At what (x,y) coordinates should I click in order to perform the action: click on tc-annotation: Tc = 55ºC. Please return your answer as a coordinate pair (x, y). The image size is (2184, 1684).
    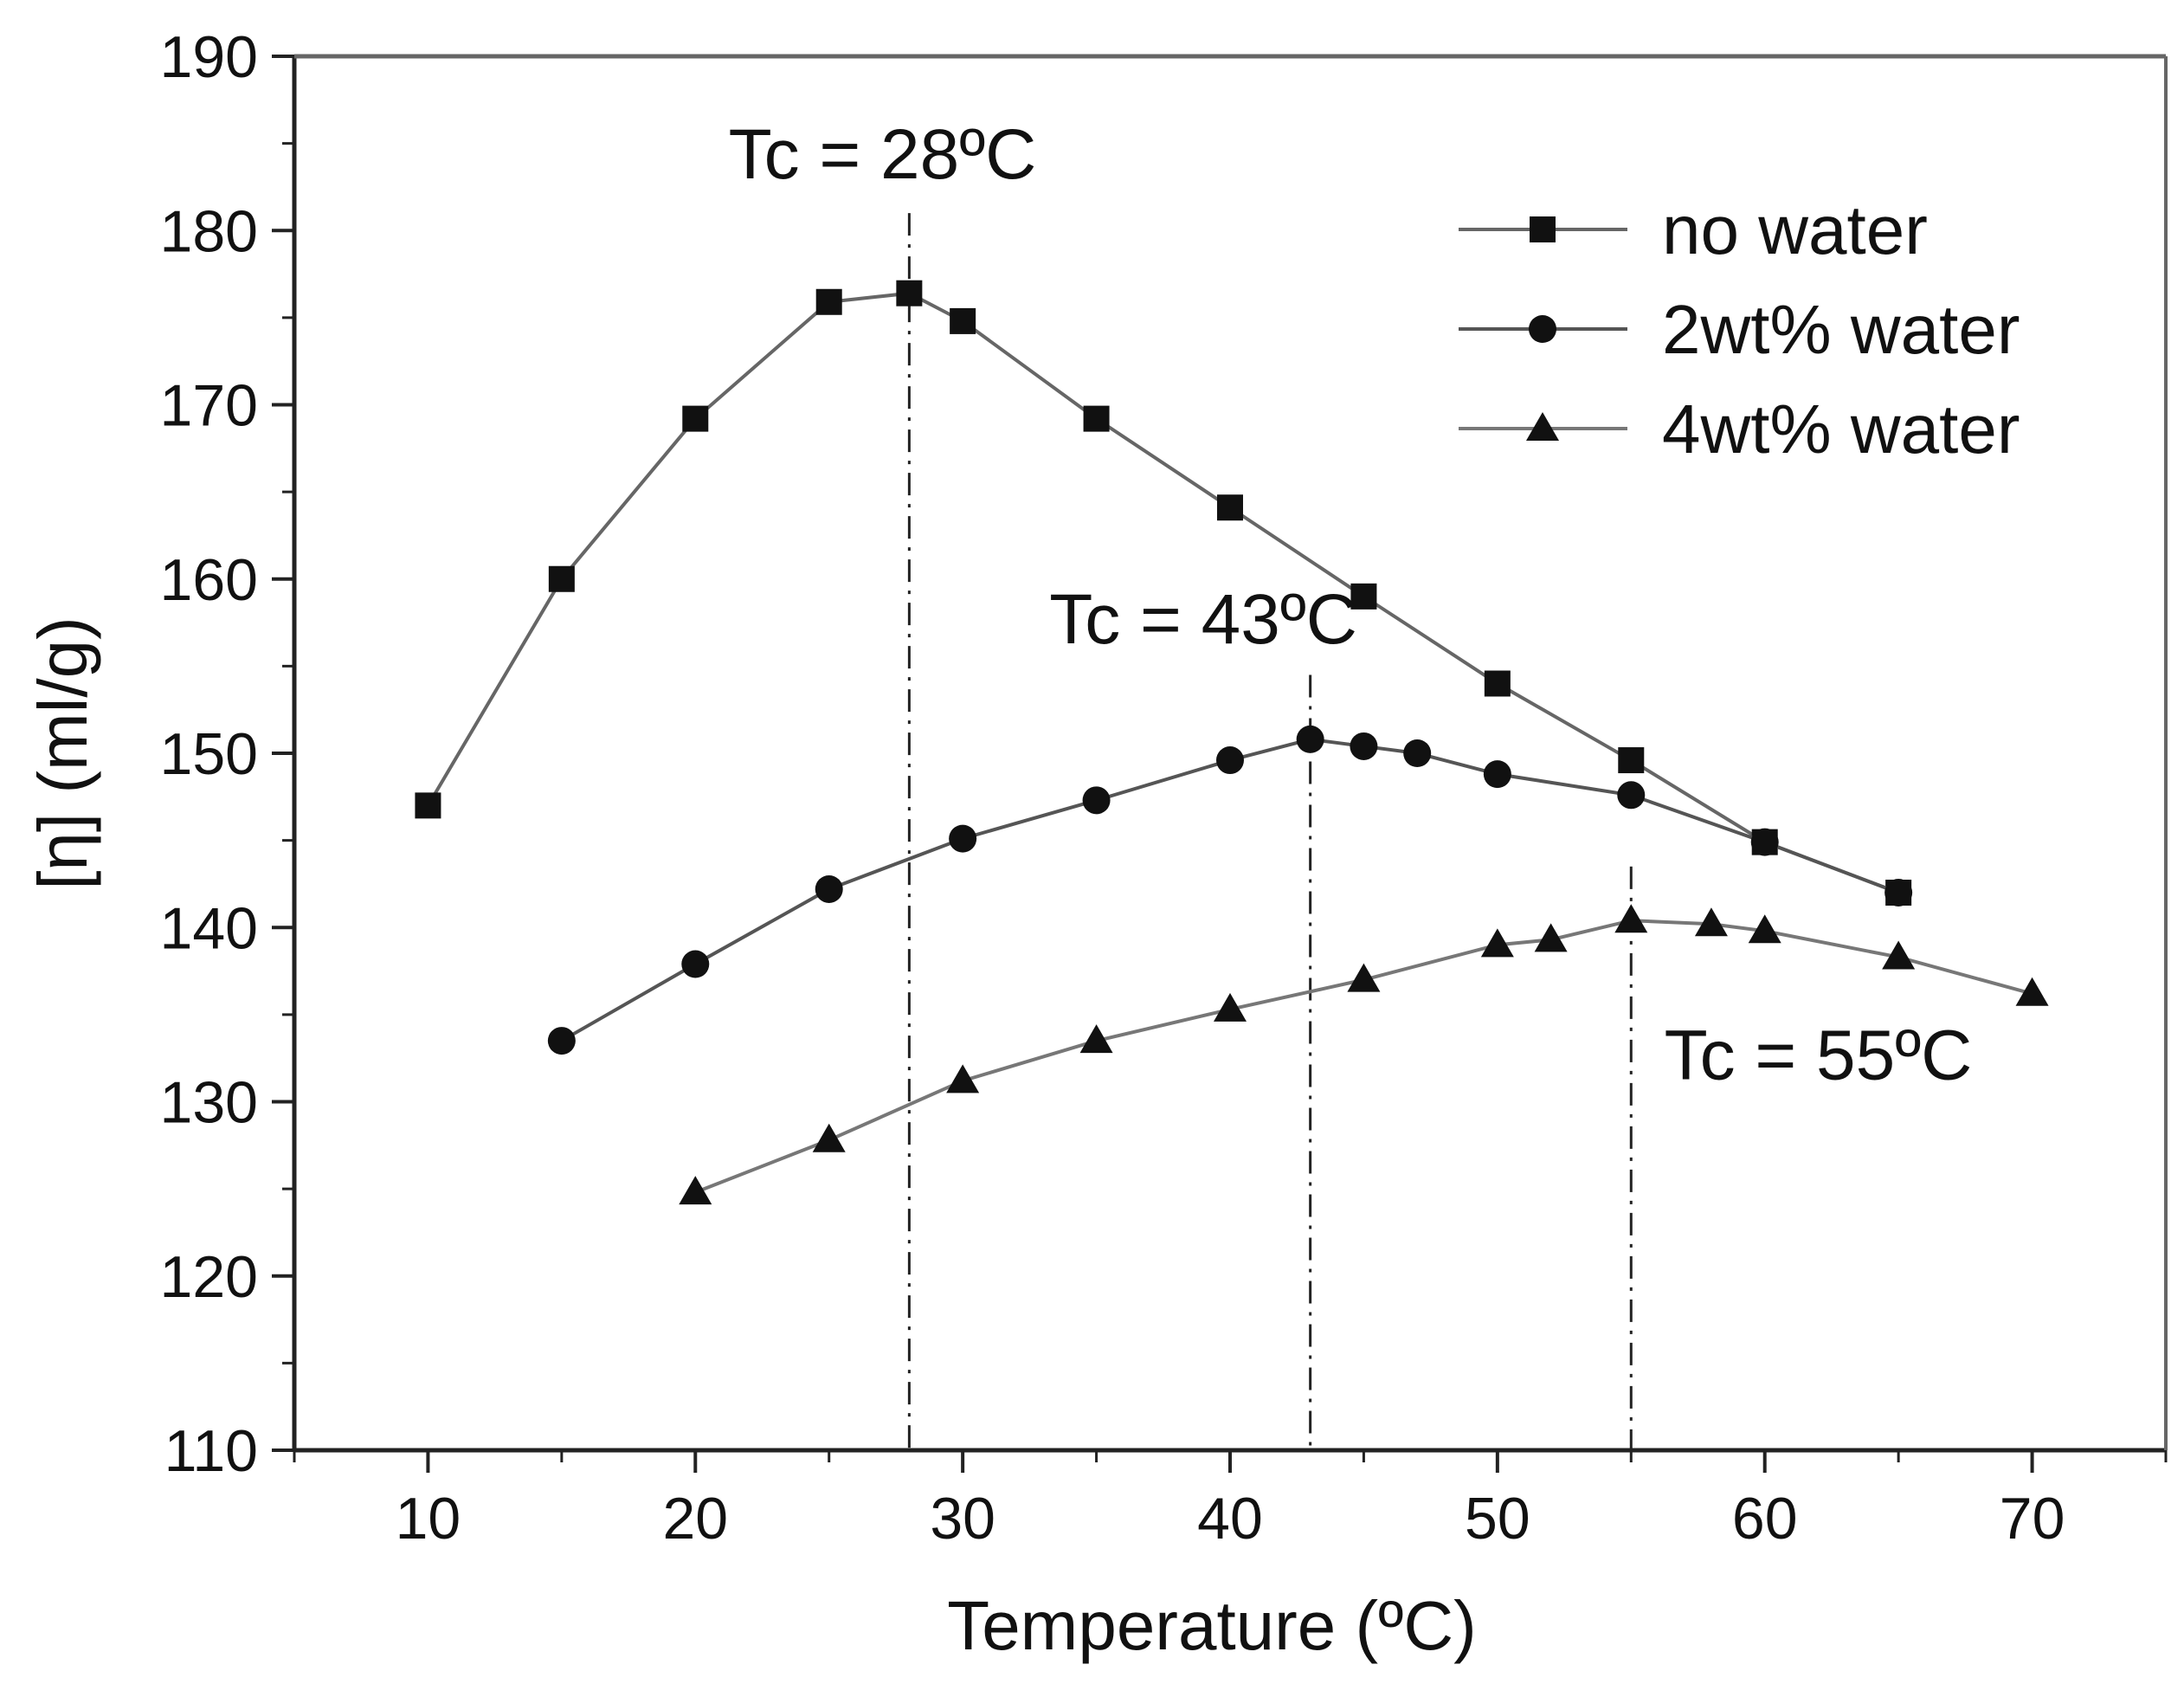
    Looking at the image, I should click on (1819, 1055).